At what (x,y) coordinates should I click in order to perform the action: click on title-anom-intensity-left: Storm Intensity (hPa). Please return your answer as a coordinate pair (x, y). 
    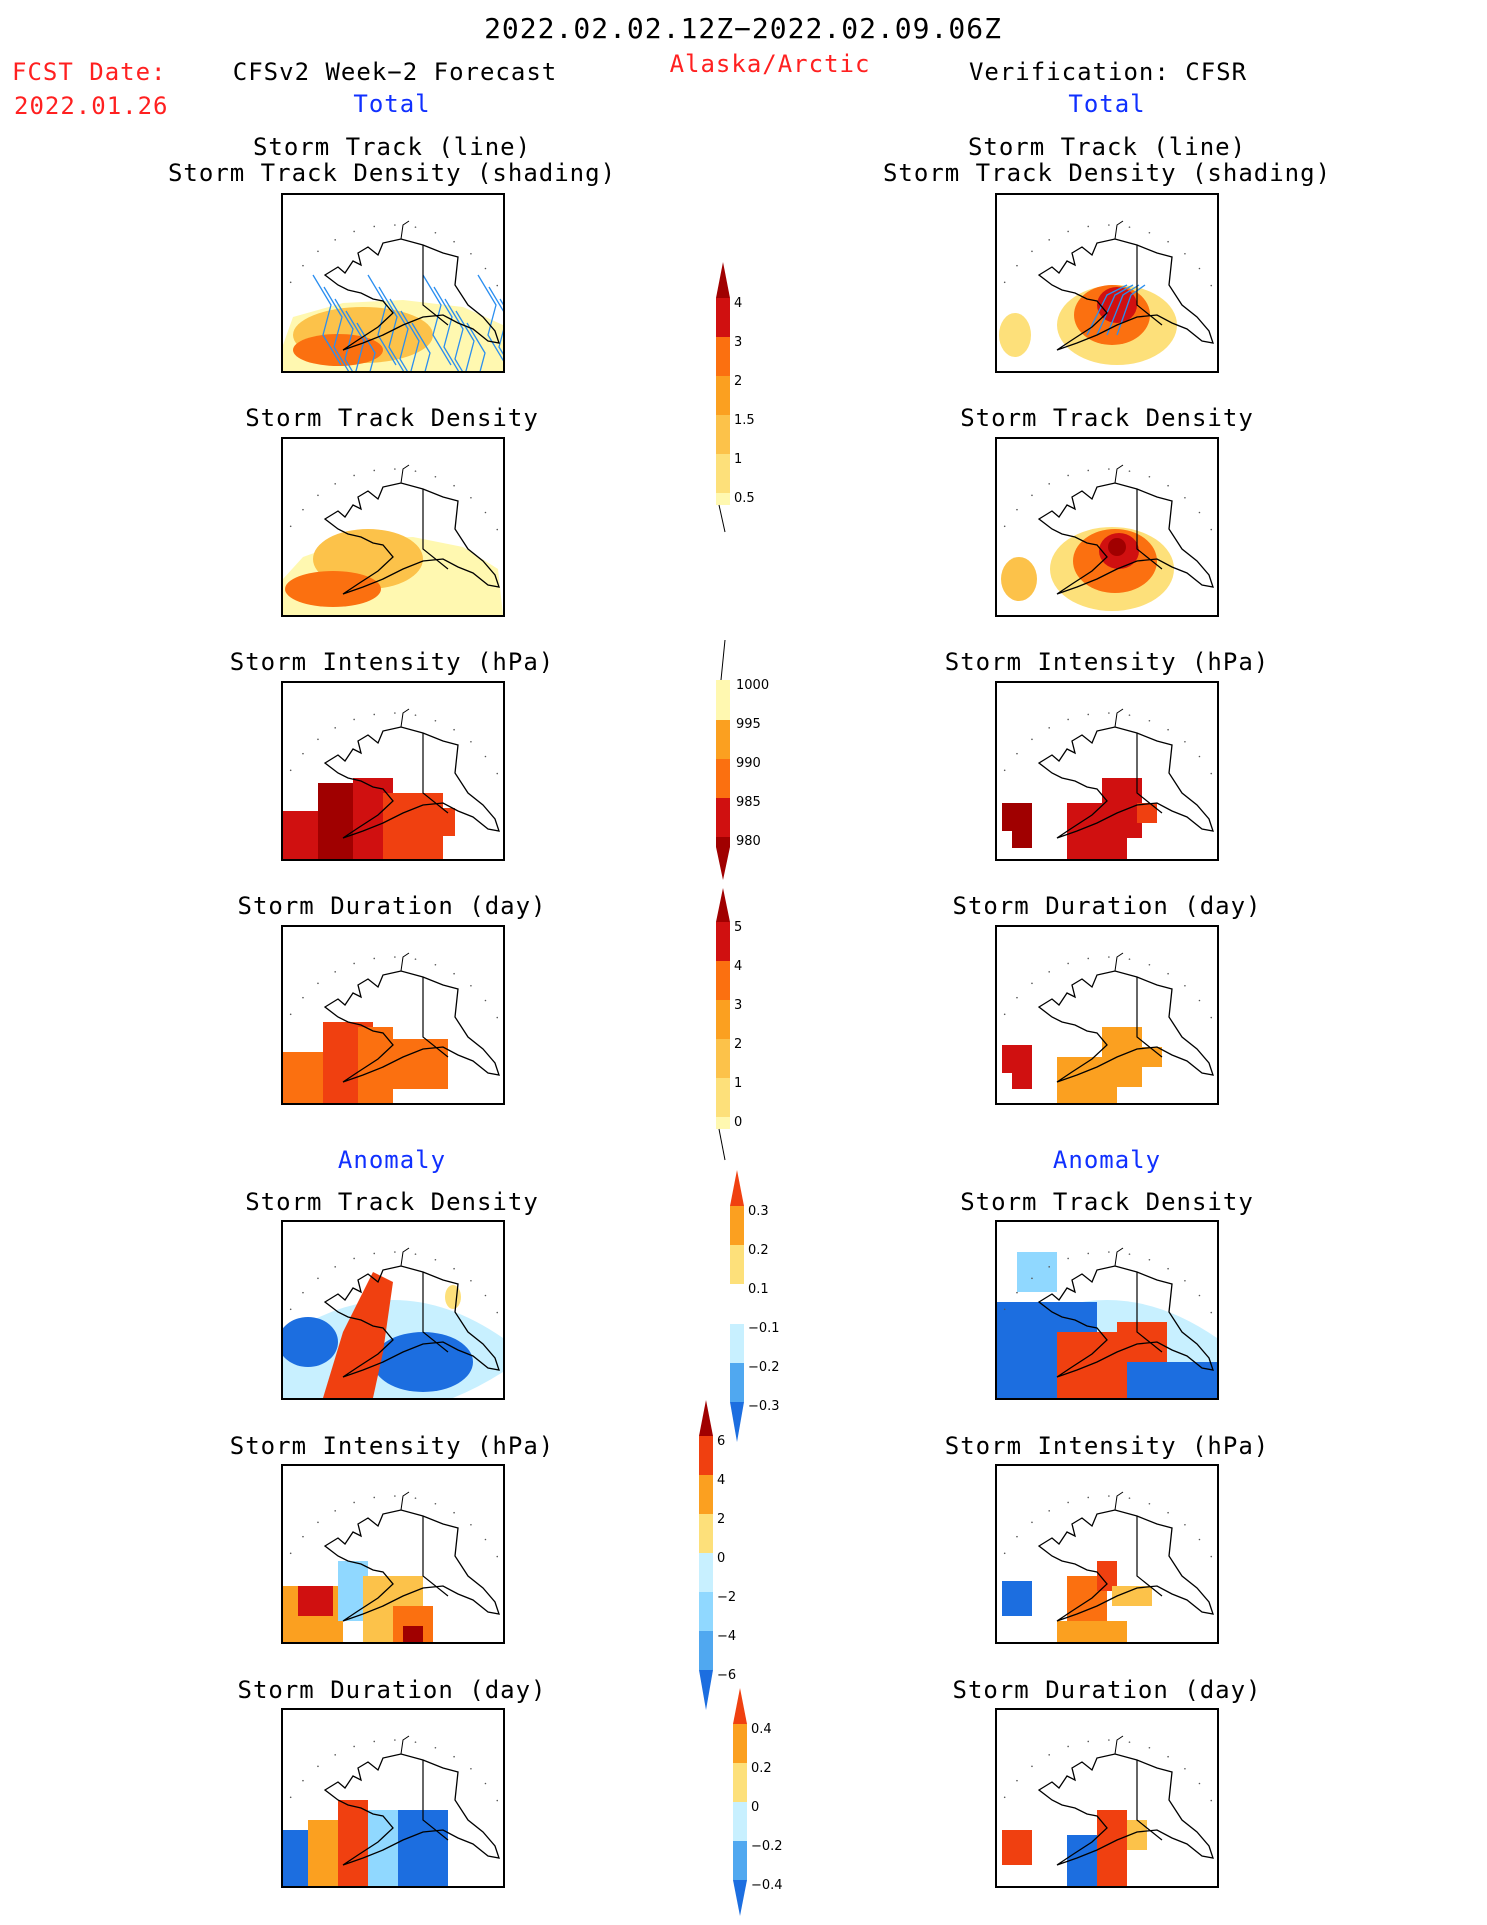
    Looking at the image, I should click on (392, 1446).